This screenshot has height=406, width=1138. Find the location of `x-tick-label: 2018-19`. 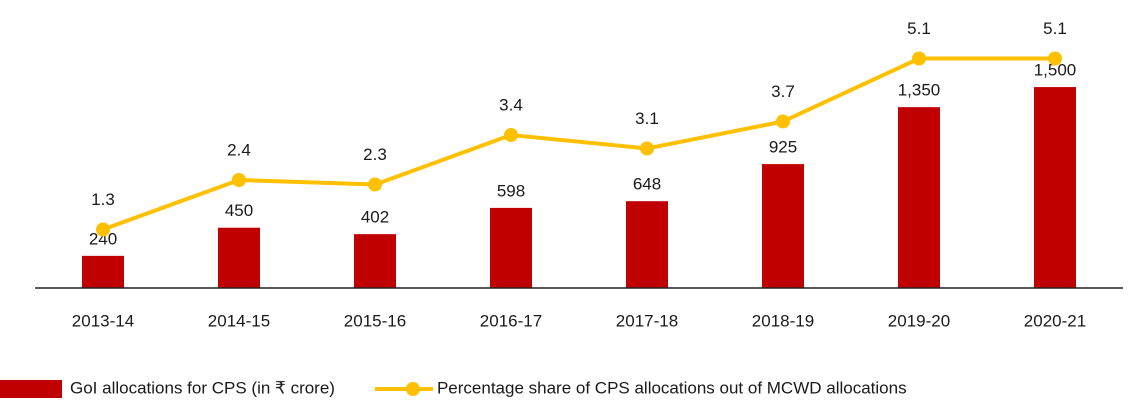

x-tick-label: 2018-19 is located at coordinates (783, 320).